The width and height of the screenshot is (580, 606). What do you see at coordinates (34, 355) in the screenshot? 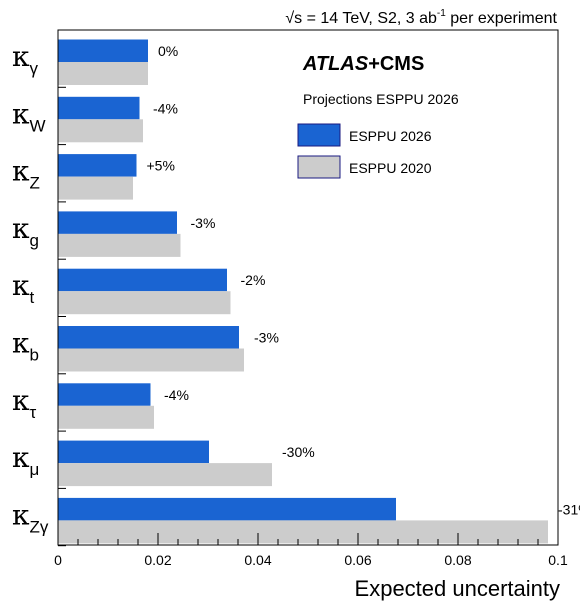
I see `kappa-subscript: b` at bounding box center [34, 355].